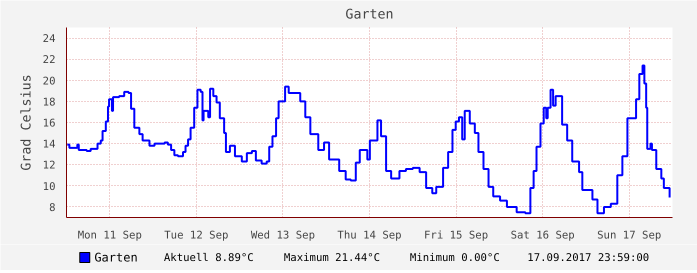 This screenshot has width=697, height=273. What do you see at coordinates (332, 257) in the screenshot?
I see `text: Maximum 21.44°C` at bounding box center [332, 257].